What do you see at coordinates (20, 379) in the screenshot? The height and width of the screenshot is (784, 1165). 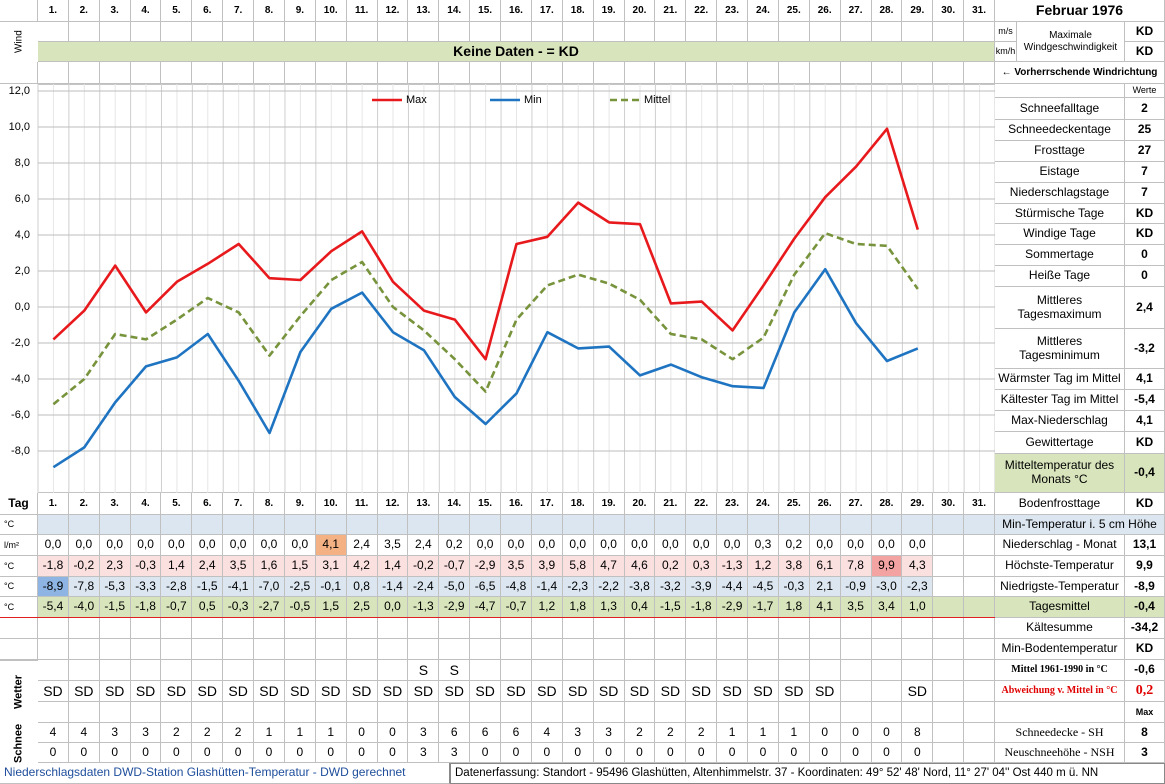 I see `y-tick-label: -4,0` at bounding box center [20, 379].